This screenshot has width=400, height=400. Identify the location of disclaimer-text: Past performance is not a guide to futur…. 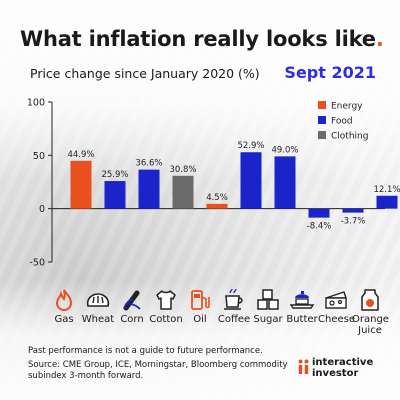
(145, 351).